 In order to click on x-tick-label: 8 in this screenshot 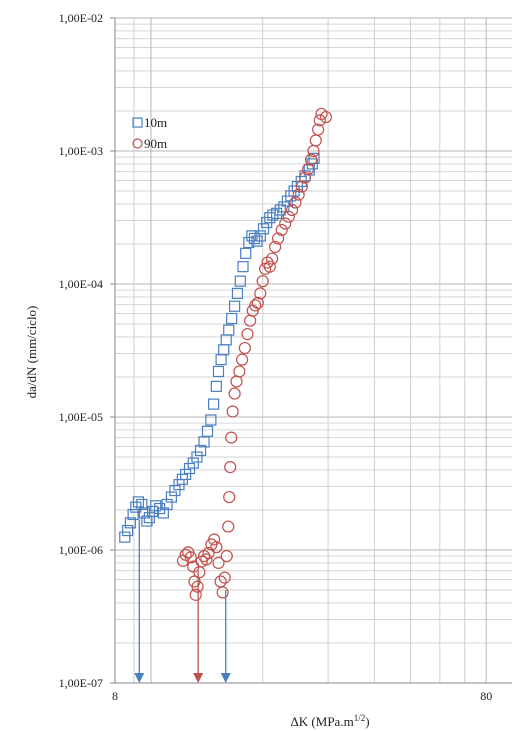, I will do `click(115, 696)`.